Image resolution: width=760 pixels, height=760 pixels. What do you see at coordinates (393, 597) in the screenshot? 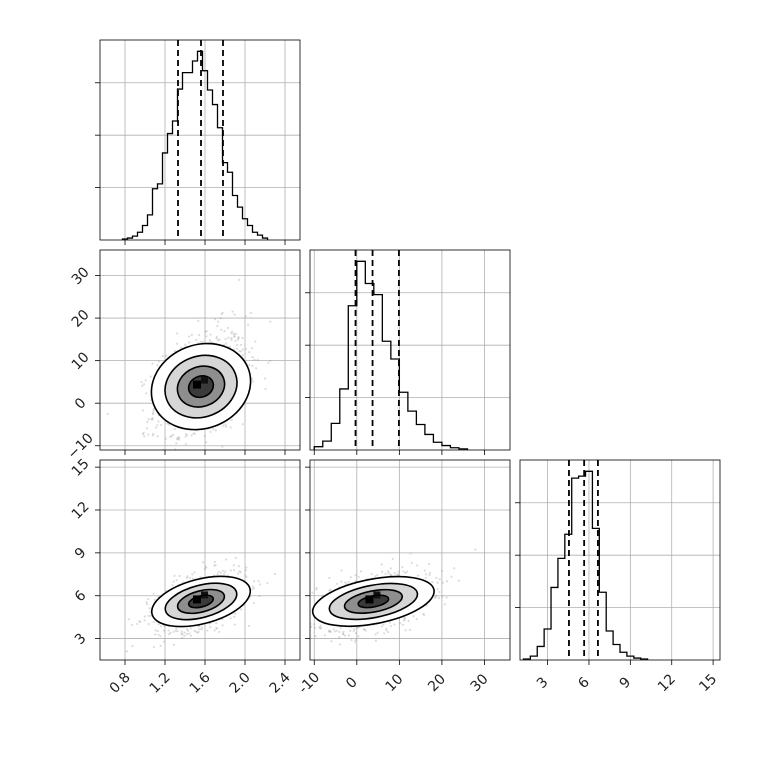
I see `scatter-layer` at bounding box center [393, 597].